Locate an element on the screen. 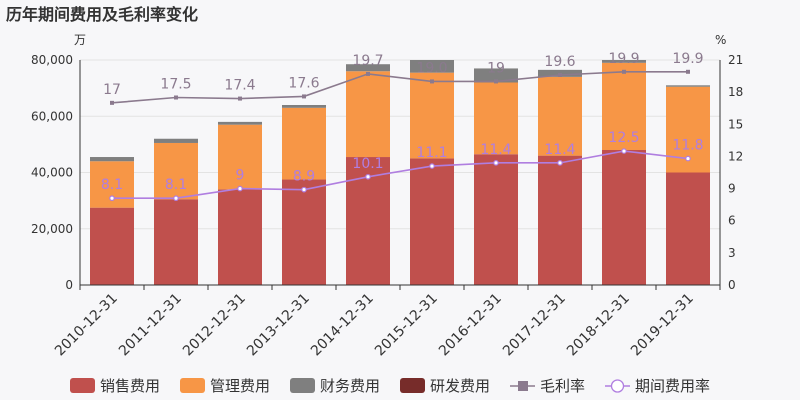  y-right-tick-label: 3 is located at coordinates (732, 253).